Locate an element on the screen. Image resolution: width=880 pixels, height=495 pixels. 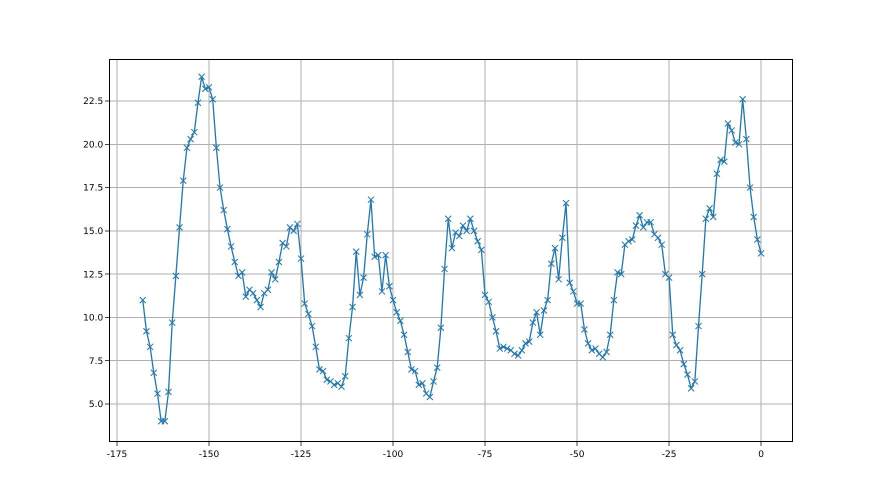
y-tick-label: 22.5 is located at coordinates (93, 102).